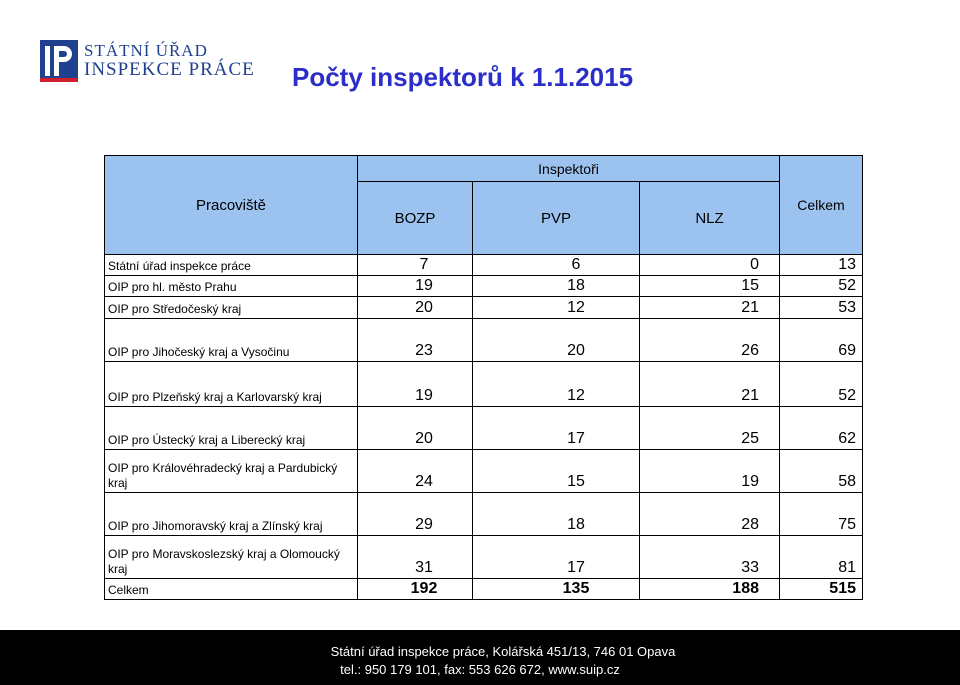 This screenshot has height=685, width=960. I want to click on row-bozp: 7, so click(415, 265).